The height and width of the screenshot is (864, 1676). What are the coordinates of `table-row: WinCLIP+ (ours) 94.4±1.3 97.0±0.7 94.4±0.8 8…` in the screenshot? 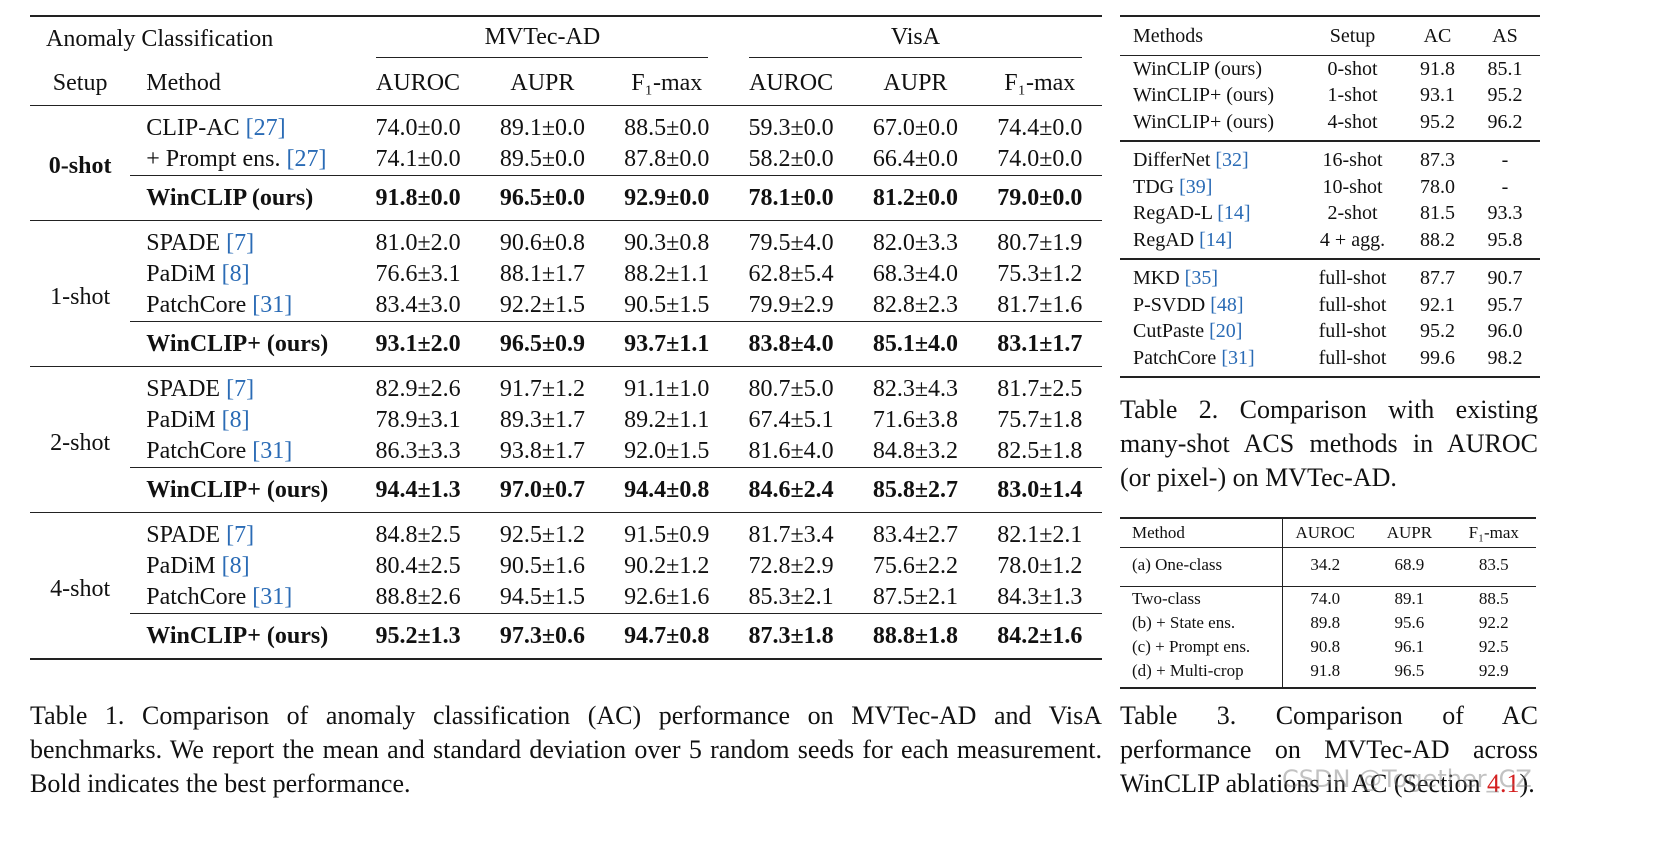 It's located at (566, 490).